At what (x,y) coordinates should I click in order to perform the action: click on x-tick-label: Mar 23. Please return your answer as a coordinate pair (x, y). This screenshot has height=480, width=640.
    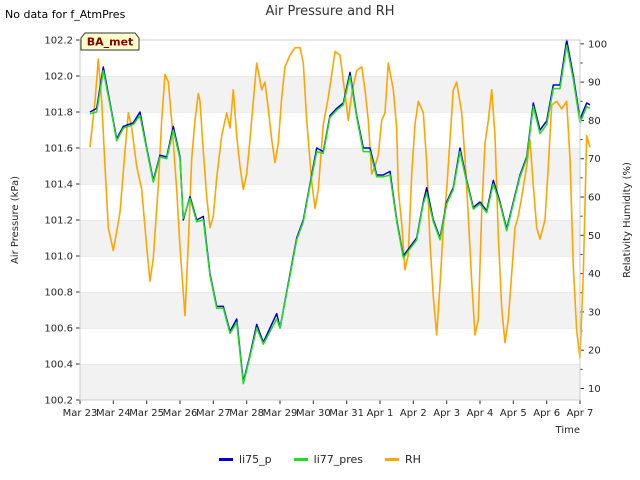
    Looking at the image, I should click on (80, 413).